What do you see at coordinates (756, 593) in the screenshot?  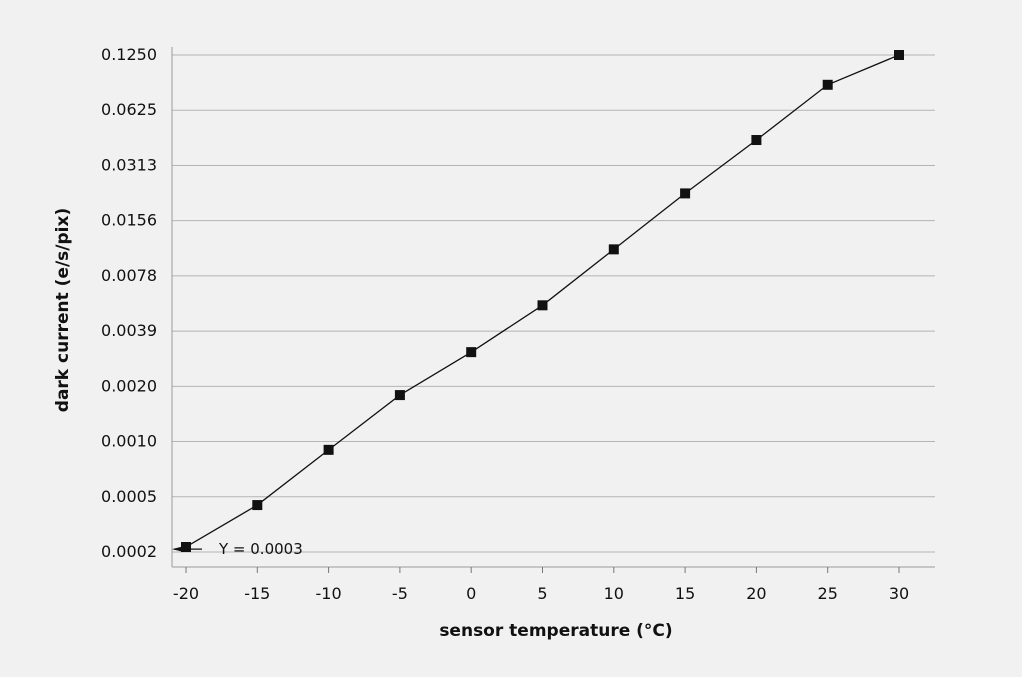 I see `x-tick-label: 20` at bounding box center [756, 593].